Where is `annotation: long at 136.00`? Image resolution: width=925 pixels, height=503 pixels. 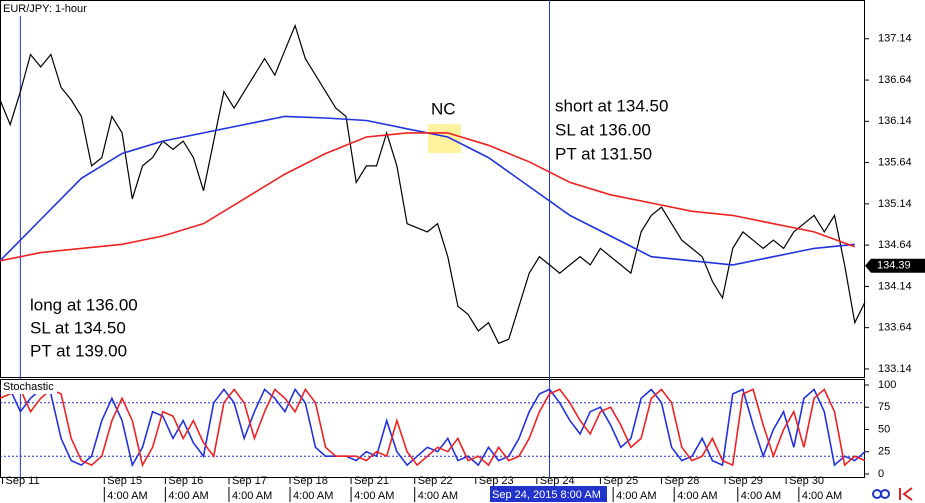
annotation: long at 136.00 is located at coordinates (84, 304).